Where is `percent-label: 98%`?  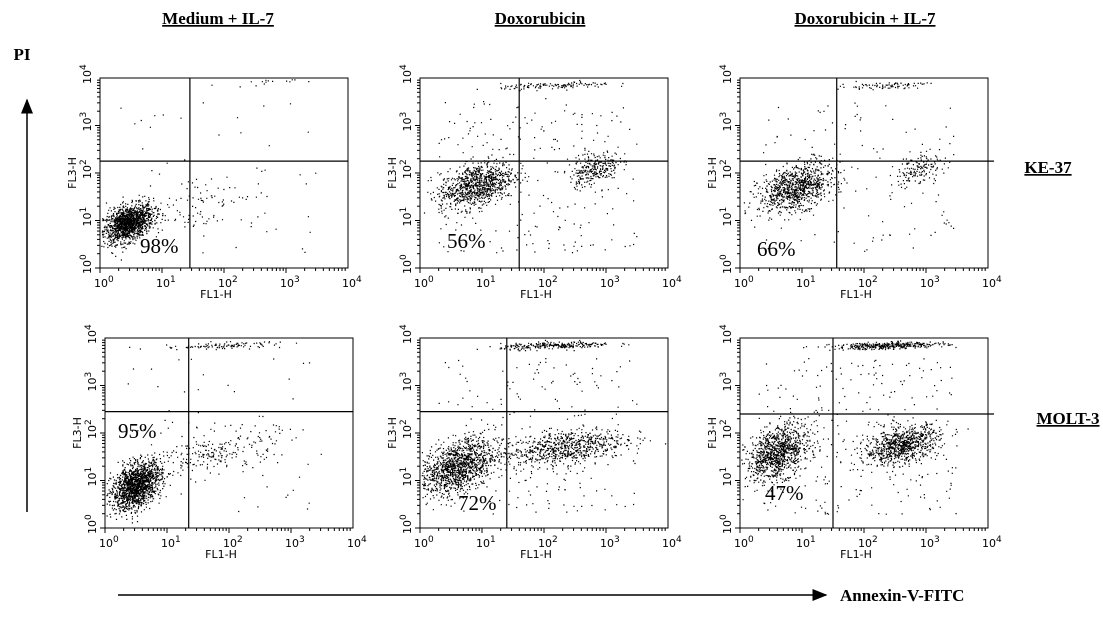
percent-label: 98% is located at coordinates (159, 246).